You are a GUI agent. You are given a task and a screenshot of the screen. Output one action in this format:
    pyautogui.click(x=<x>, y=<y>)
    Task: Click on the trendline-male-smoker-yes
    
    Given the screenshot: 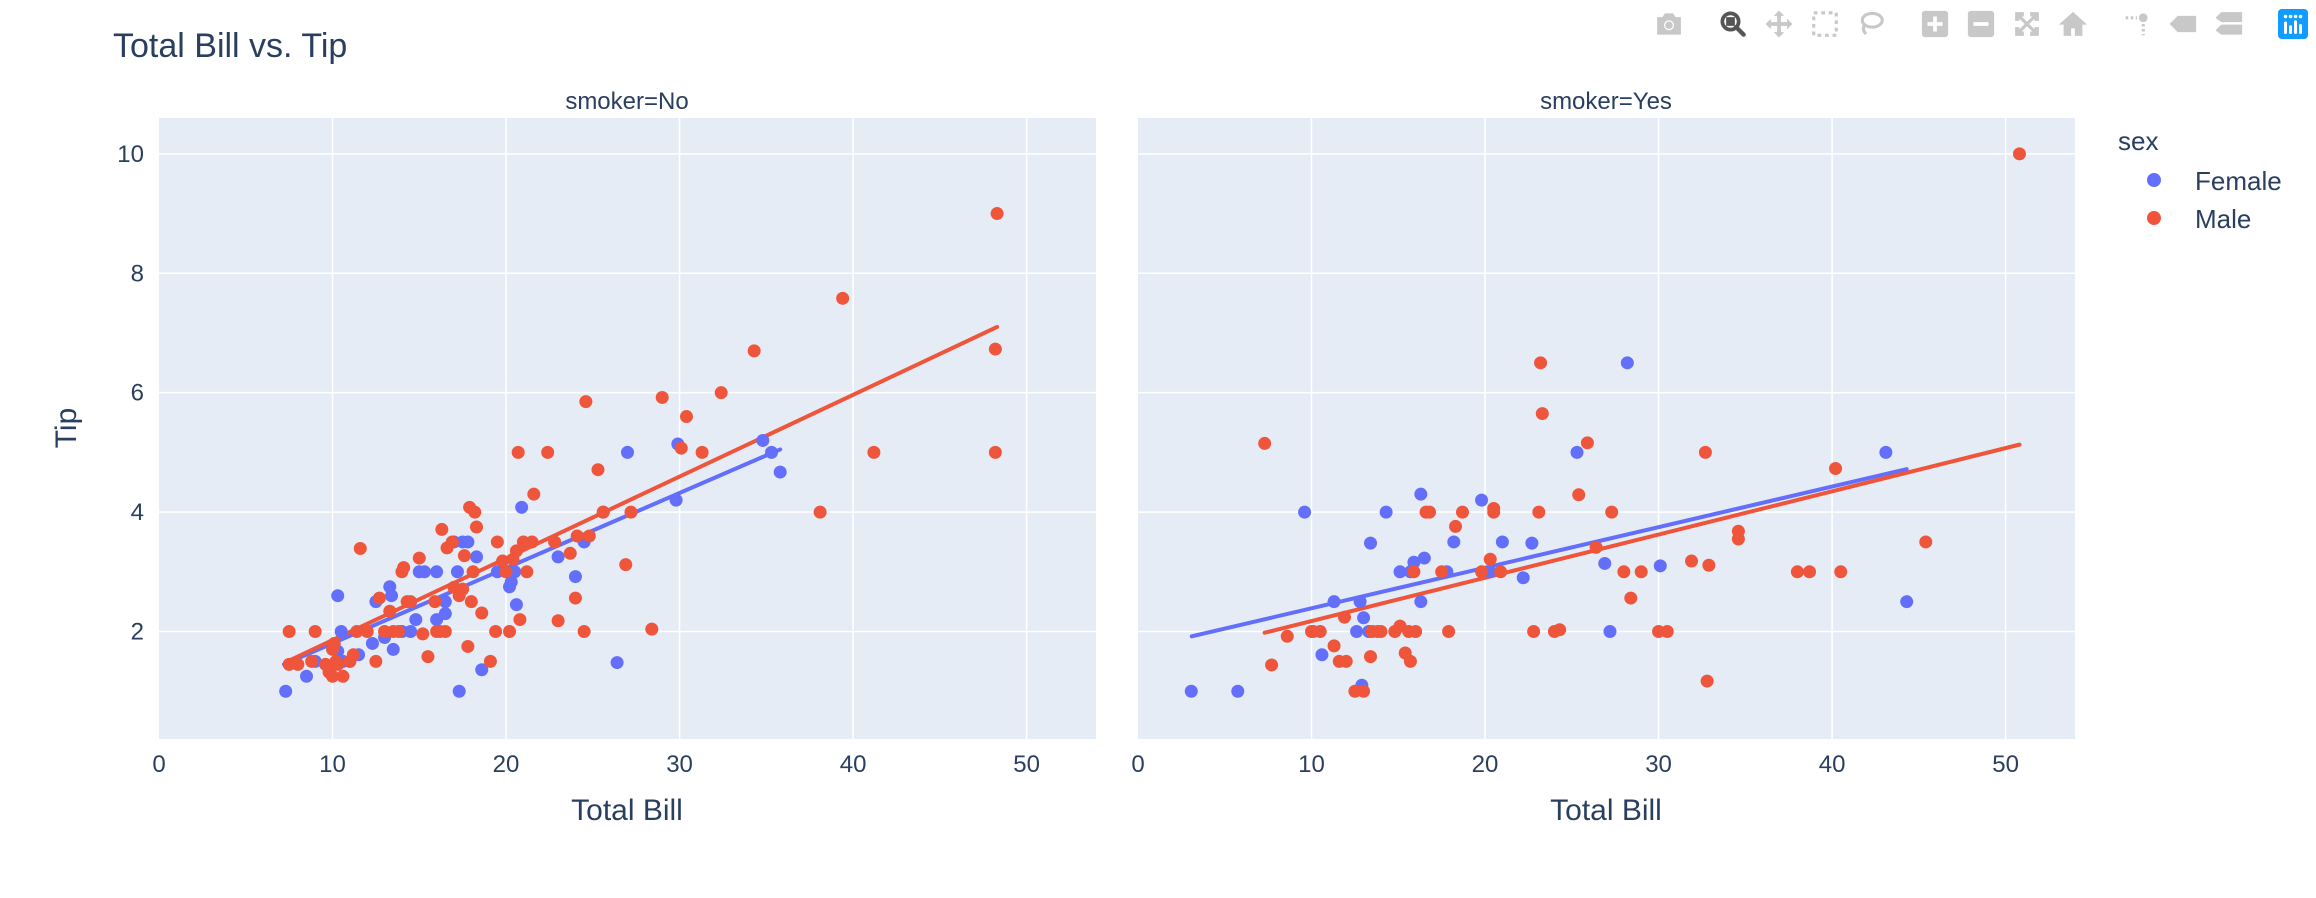 What is the action you would take?
    pyautogui.click(x=1642, y=538)
    